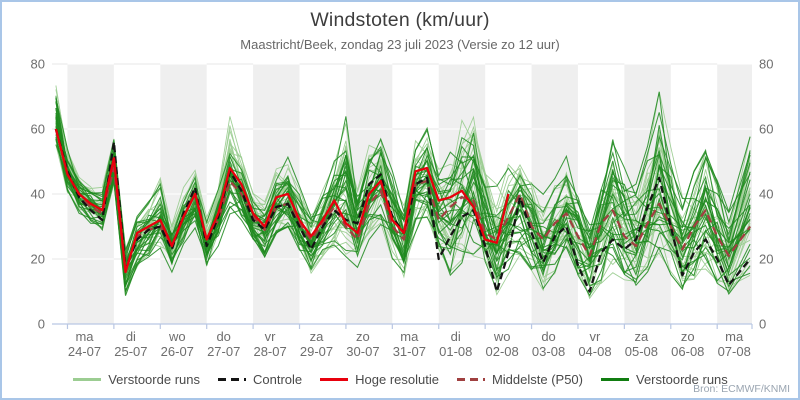 Image resolution: width=800 pixels, height=400 pixels. Describe the element at coordinates (641, 351) in the screenshot. I see `x-tick-date-label: 05-08` at that location.